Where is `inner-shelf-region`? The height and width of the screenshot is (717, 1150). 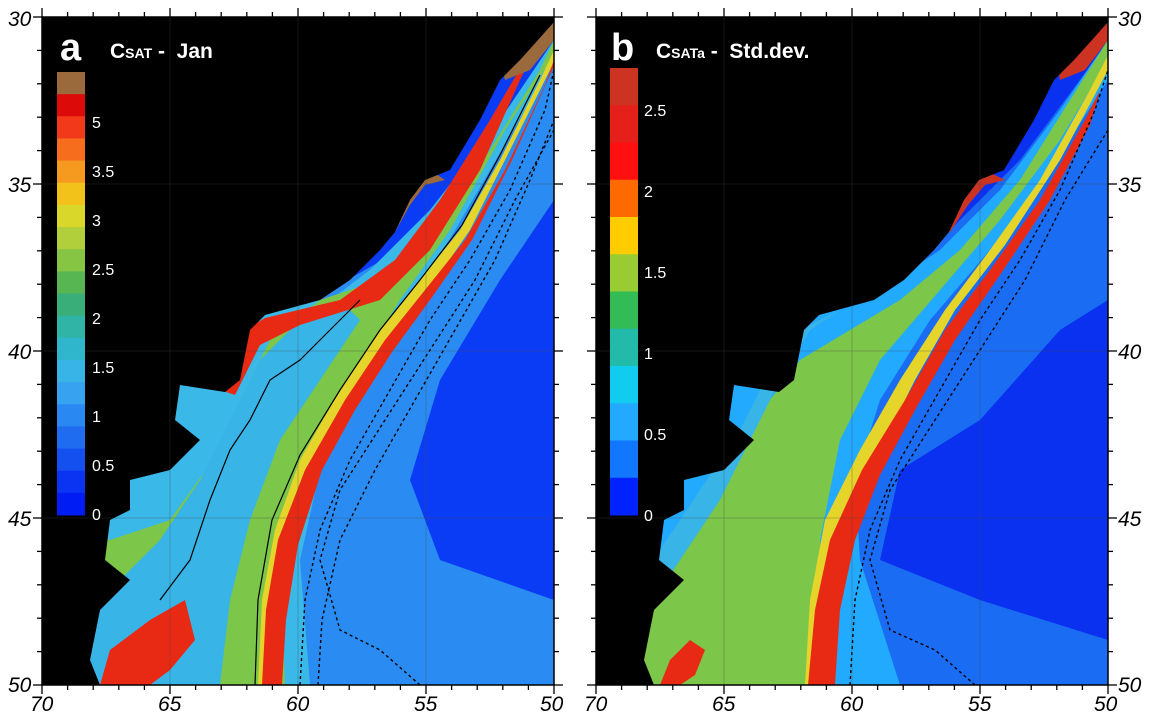
inner-shelf-region is located at coordinates (201, 492).